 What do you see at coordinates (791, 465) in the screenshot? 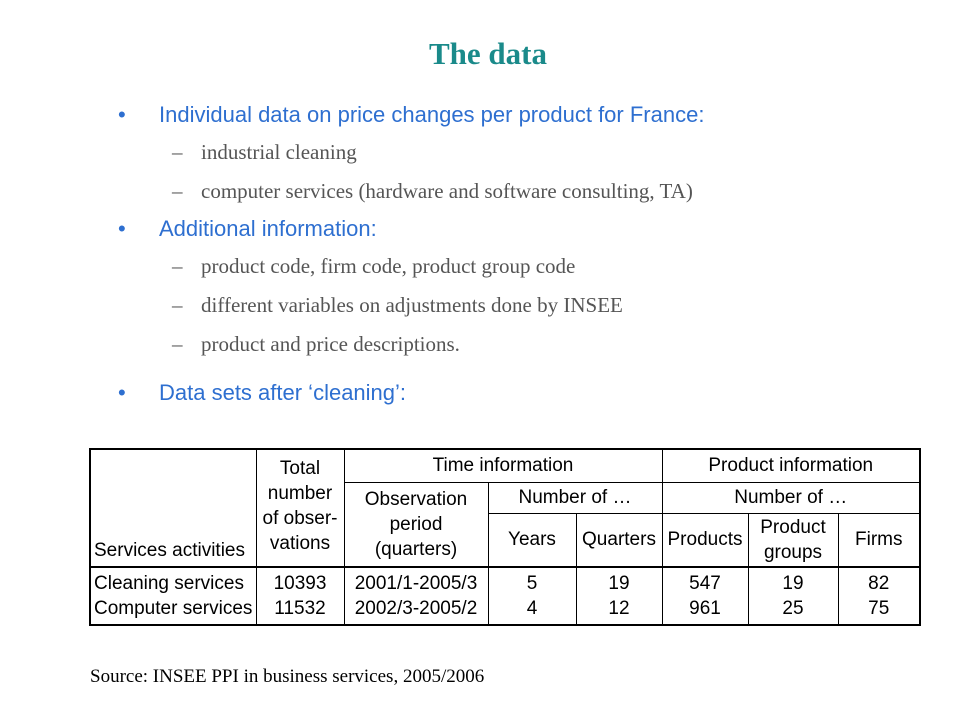
I see `header-product-information: Product information` at bounding box center [791, 465].